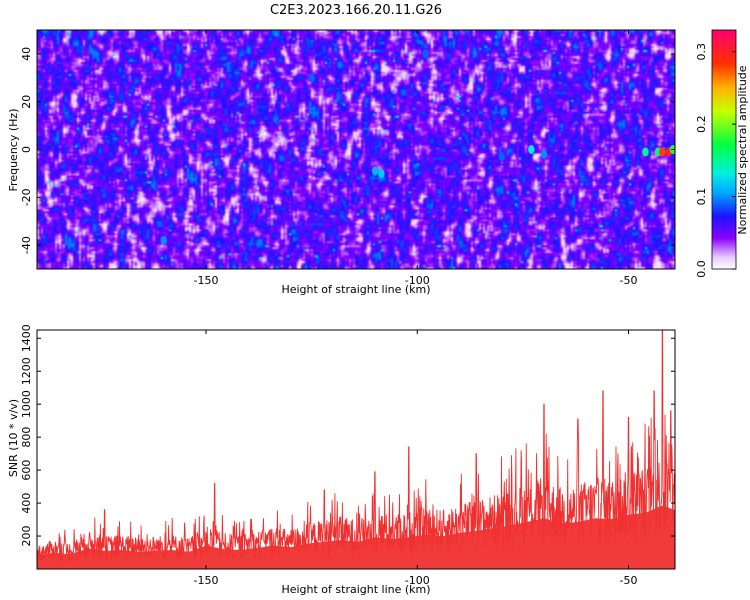 The width and height of the screenshot is (750, 600). What do you see at coordinates (13, 150) in the screenshot?
I see `top-y-axis-label: Frequency (Hz)` at bounding box center [13, 150].